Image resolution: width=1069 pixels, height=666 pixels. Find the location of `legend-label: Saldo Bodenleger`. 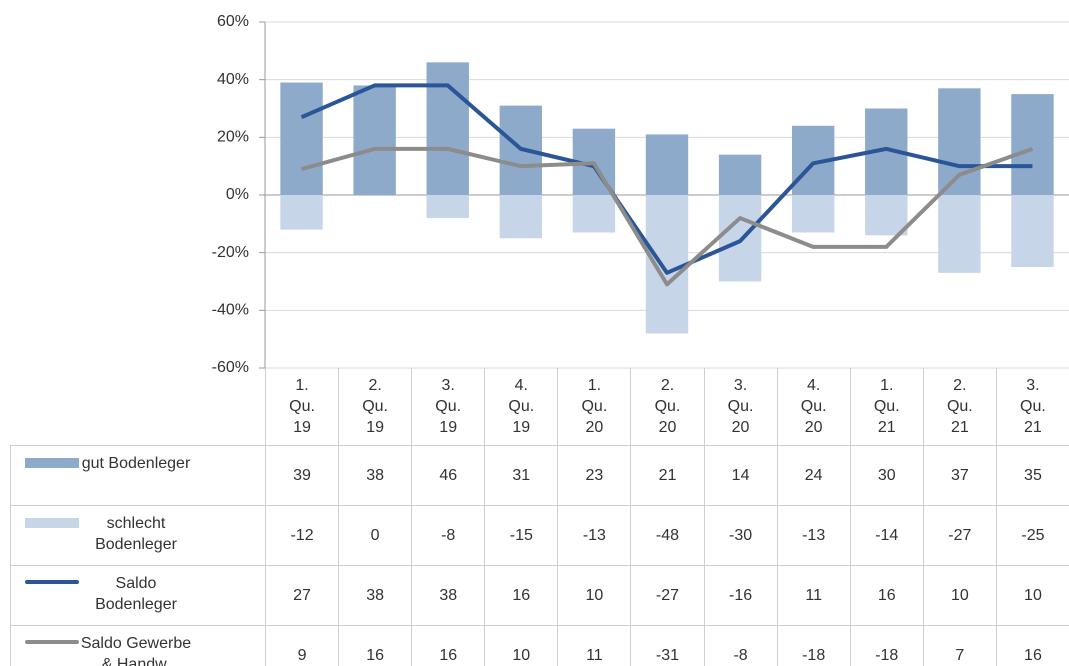

legend-label: Saldo Bodenleger is located at coordinates (136, 594).